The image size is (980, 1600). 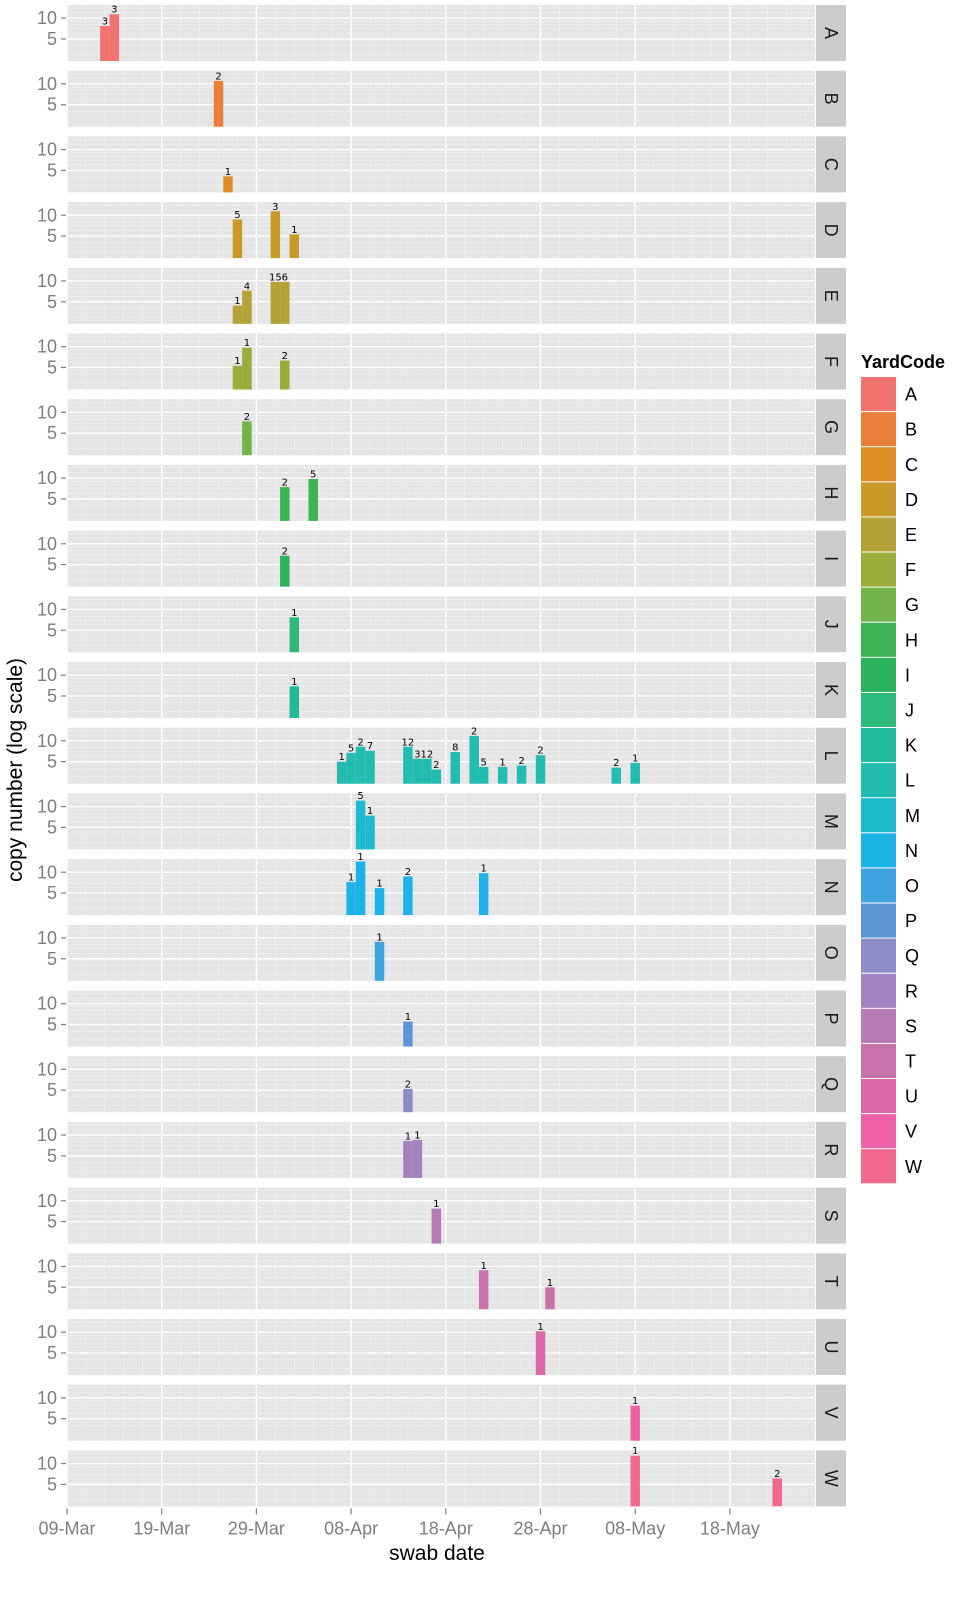 What do you see at coordinates (913, 1167) in the screenshot?
I see `legend-label: W` at bounding box center [913, 1167].